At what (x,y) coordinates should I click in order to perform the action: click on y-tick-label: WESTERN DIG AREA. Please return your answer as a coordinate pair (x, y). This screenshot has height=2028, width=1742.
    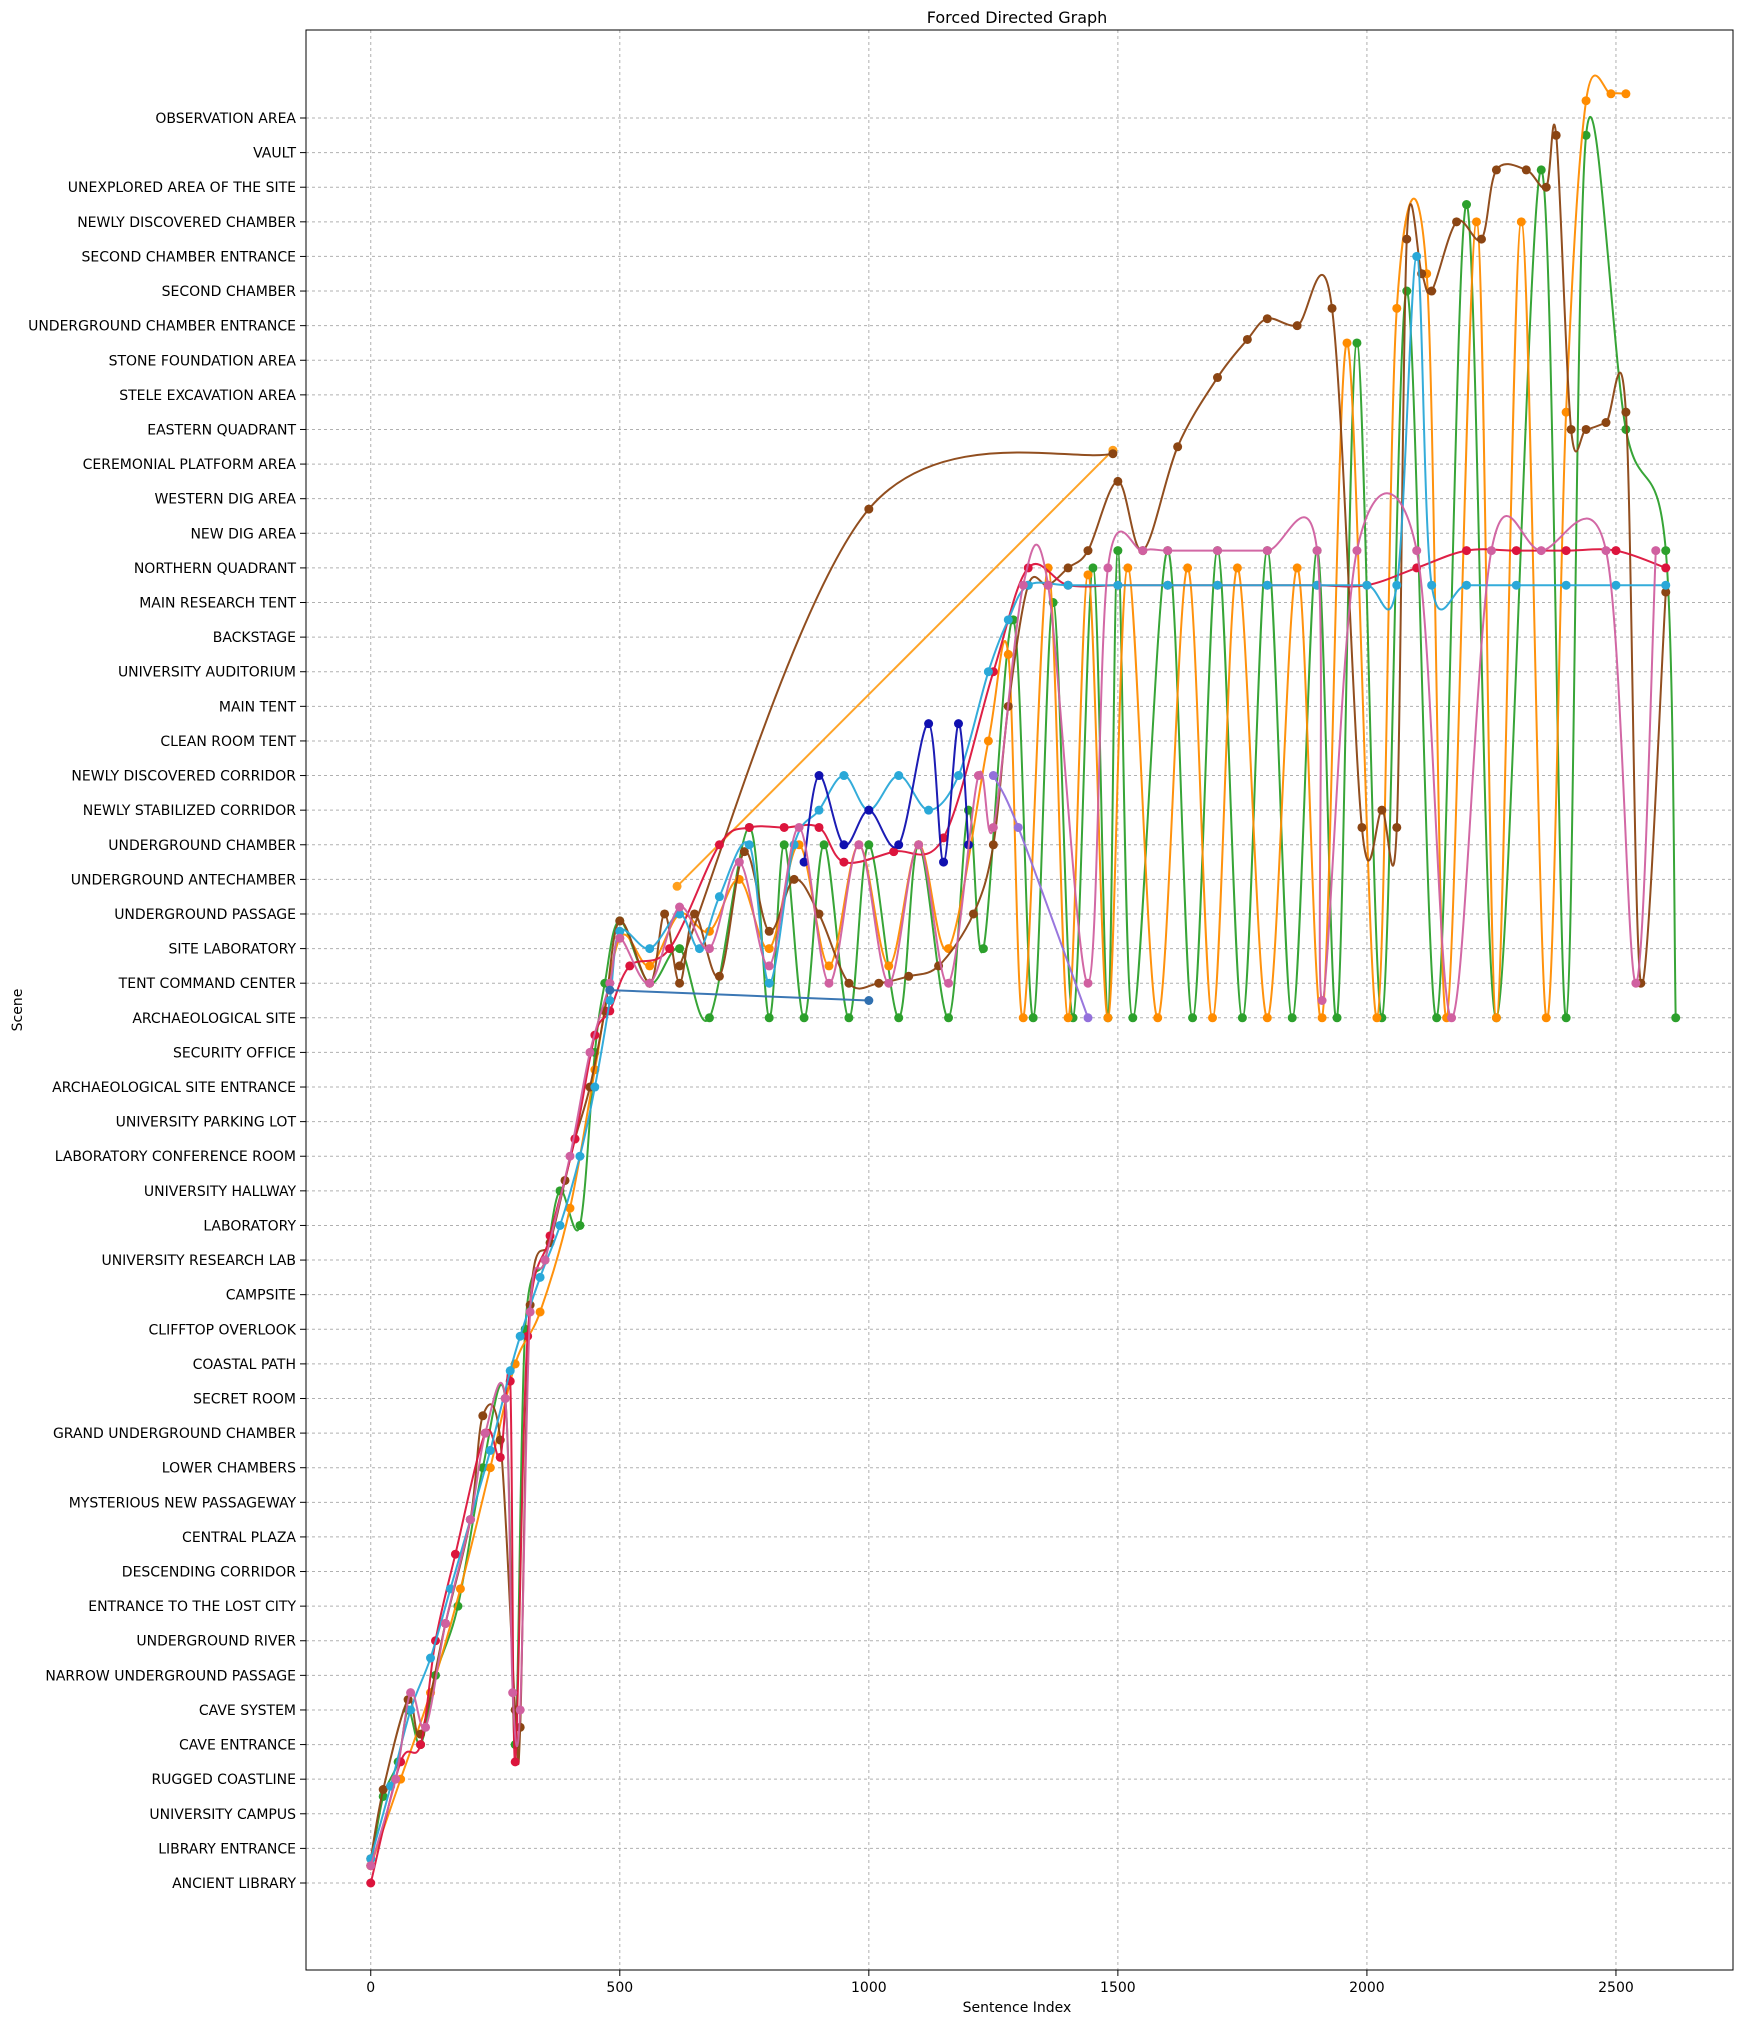
    Looking at the image, I should click on (225, 500).